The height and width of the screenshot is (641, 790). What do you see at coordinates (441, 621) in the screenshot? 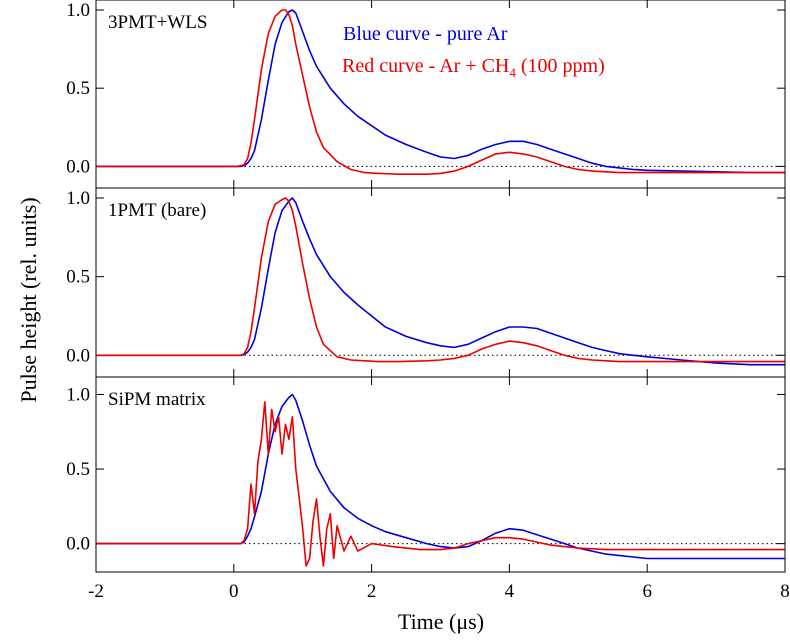
I see `x-axis-title: Time (μs)` at bounding box center [441, 621].